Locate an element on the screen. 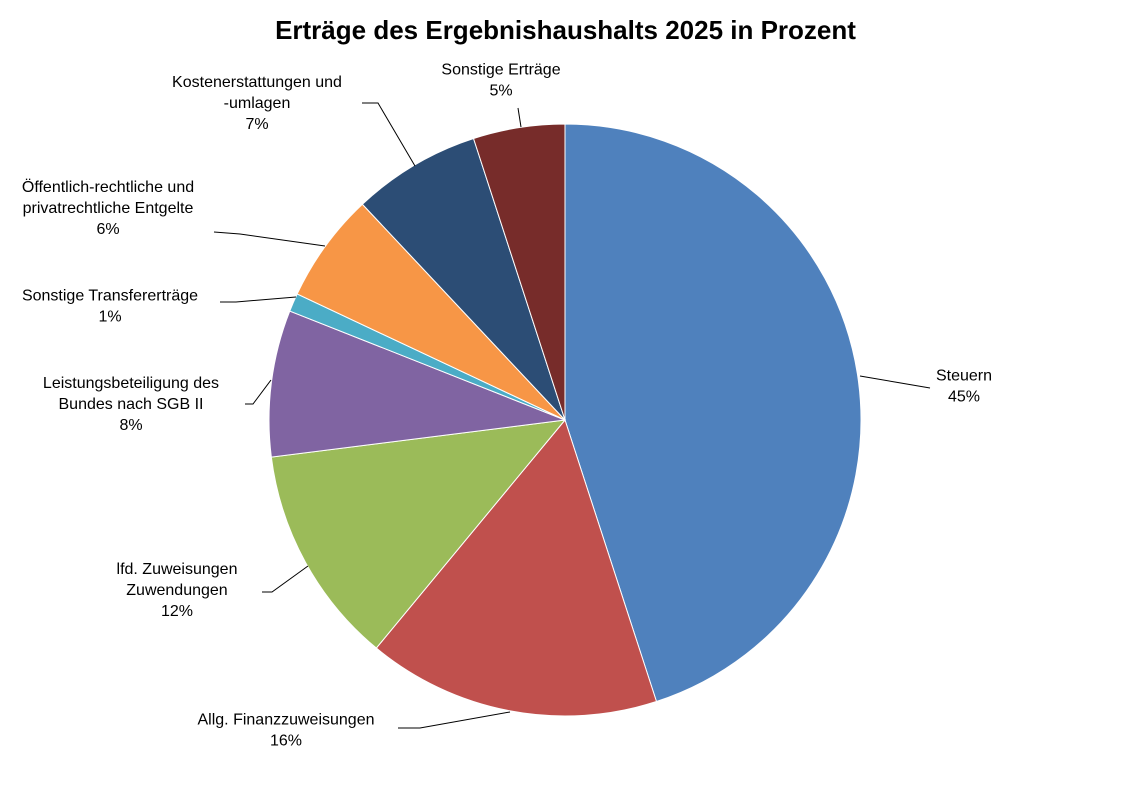 The image size is (1131, 788). slice-category-label: Zuwendungen is located at coordinates (176, 590).